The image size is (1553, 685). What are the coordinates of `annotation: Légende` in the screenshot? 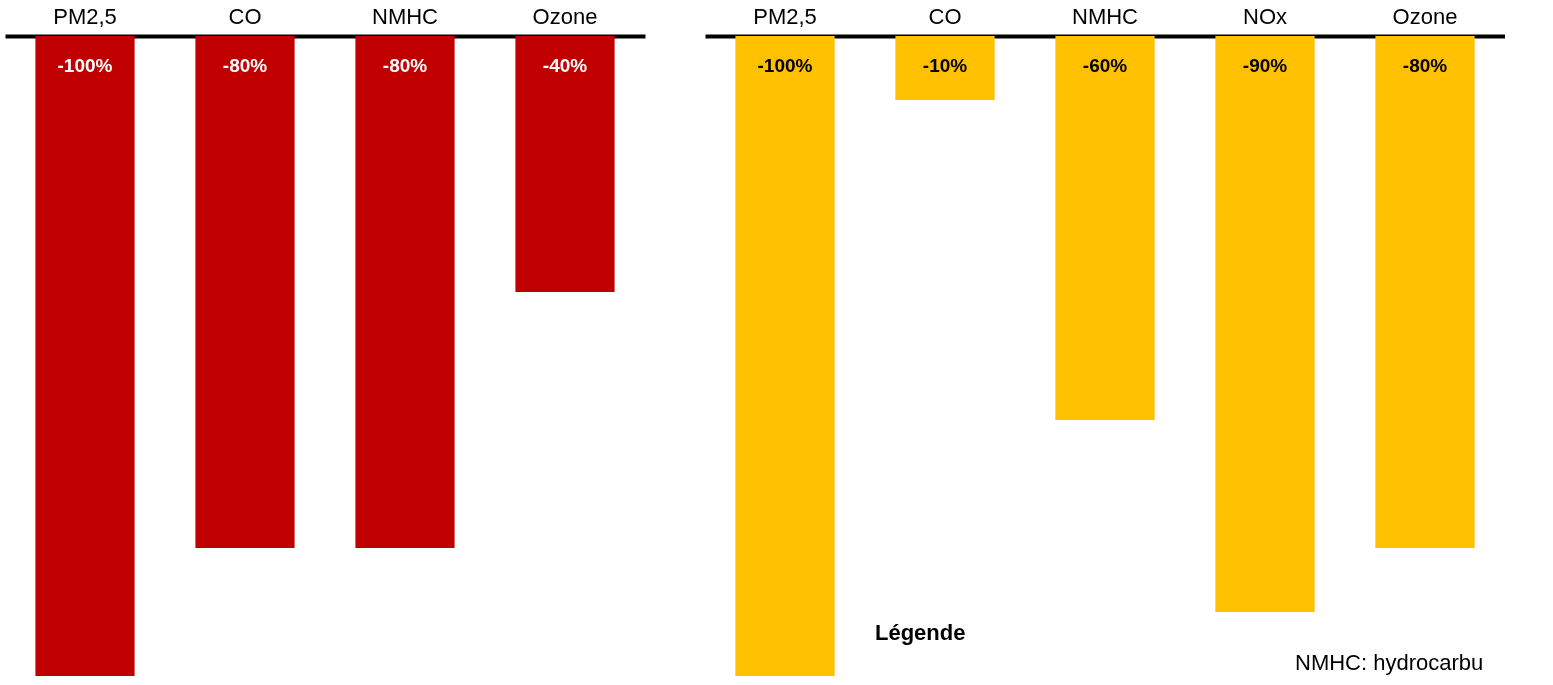 It's located at (920, 632).